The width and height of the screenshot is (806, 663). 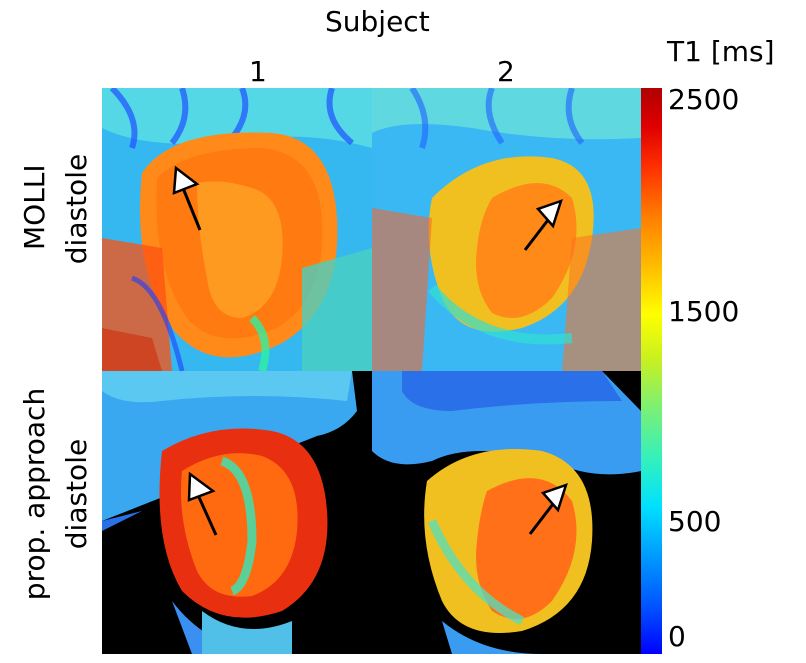 What do you see at coordinates (76, 494) in the screenshot?
I see `row-label-prop-approach-phase: diastole` at bounding box center [76, 494].